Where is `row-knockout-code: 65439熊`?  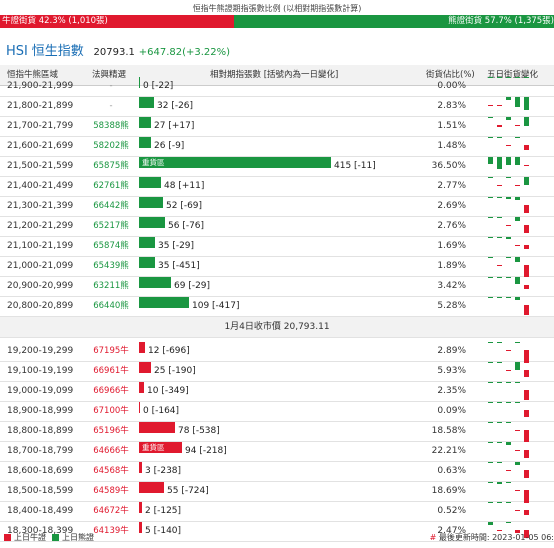 row-knockout-code: 65439熊 is located at coordinates (111, 266).